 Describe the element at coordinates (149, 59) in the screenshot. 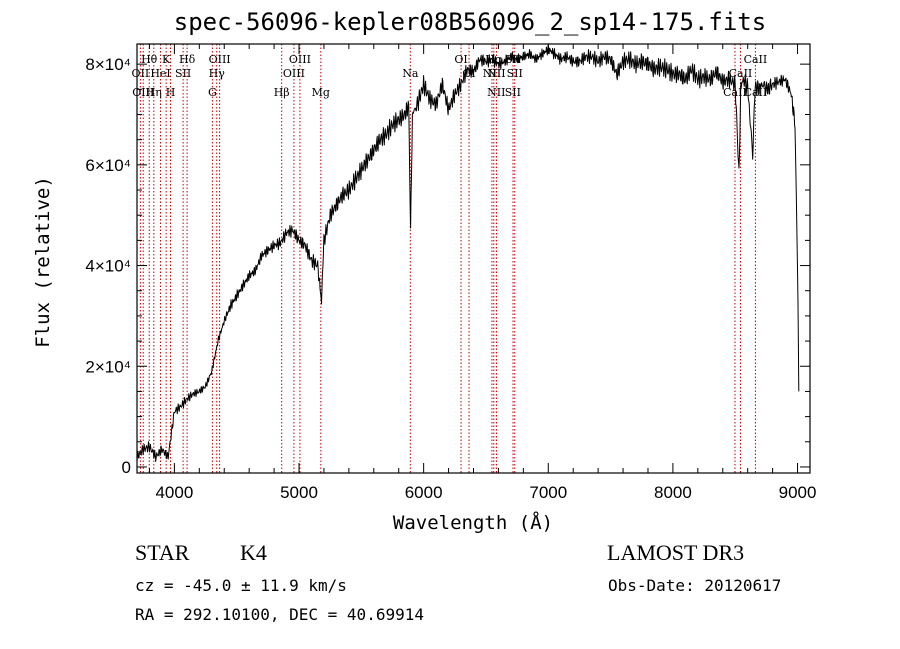

I see `spectral-line-label: Hθ` at that location.